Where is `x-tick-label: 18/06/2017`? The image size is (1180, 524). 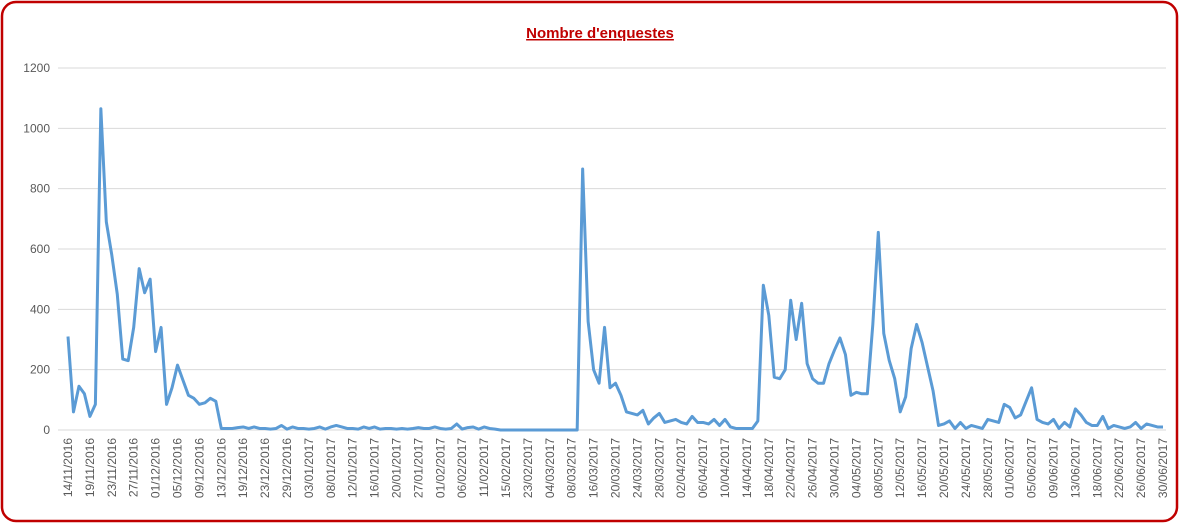 x-tick-label: 18/06/2017 is located at coordinates (1097, 468).